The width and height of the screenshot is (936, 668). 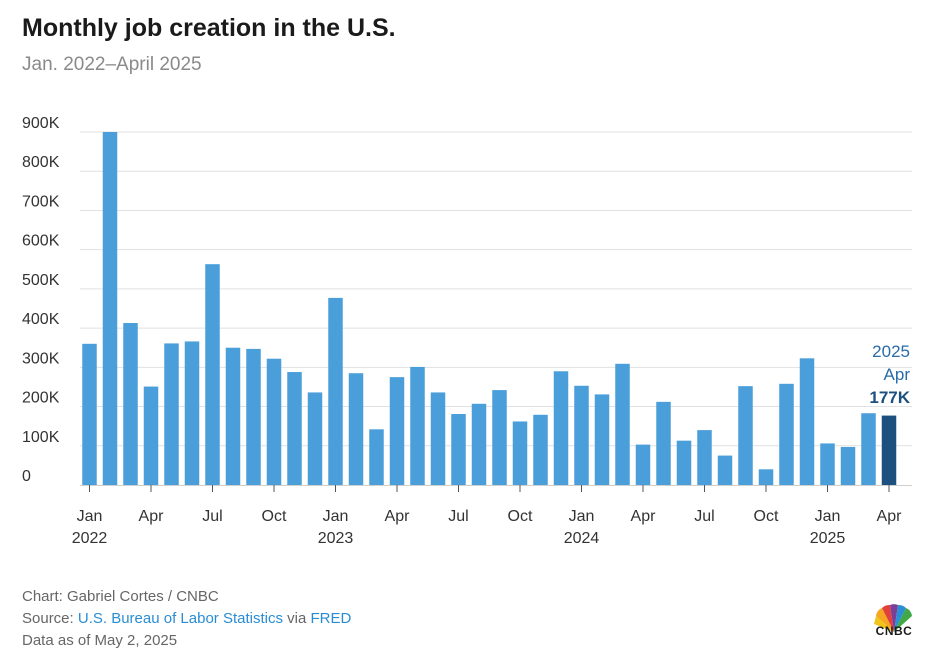 What do you see at coordinates (50, 618) in the screenshot?
I see `source-prefix: Source:` at bounding box center [50, 618].